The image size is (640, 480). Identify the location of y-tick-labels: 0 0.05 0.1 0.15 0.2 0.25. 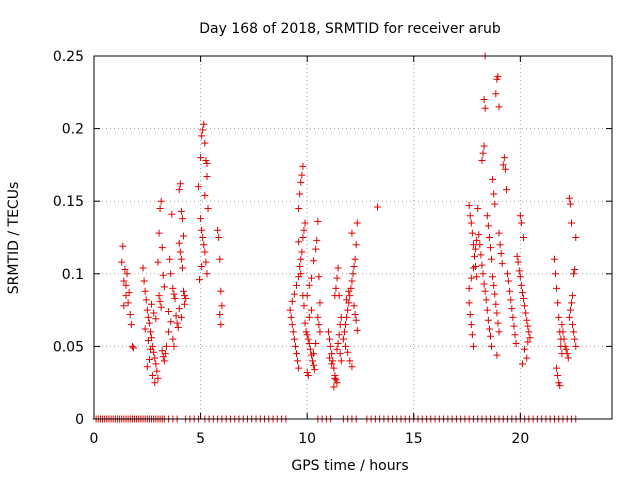
(68, 238).